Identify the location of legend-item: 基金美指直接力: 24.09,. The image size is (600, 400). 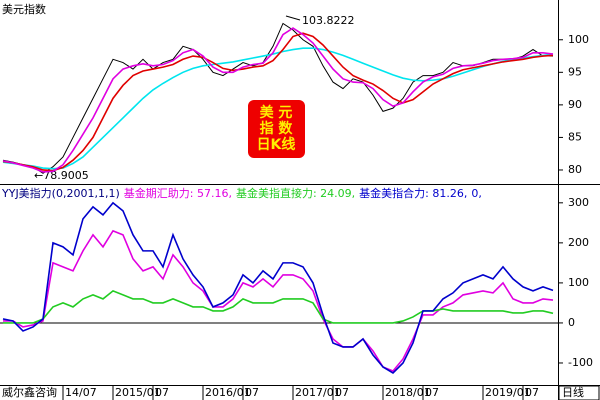
(295, 193).